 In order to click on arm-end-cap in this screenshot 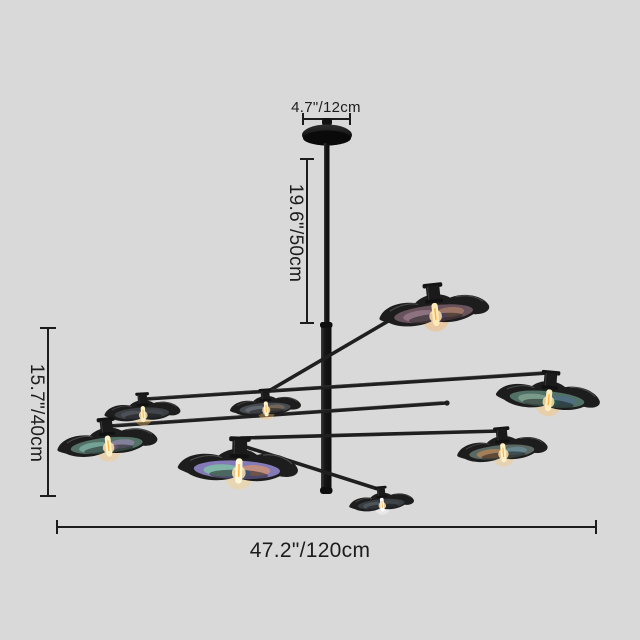, I will do `click(447, 403)`.